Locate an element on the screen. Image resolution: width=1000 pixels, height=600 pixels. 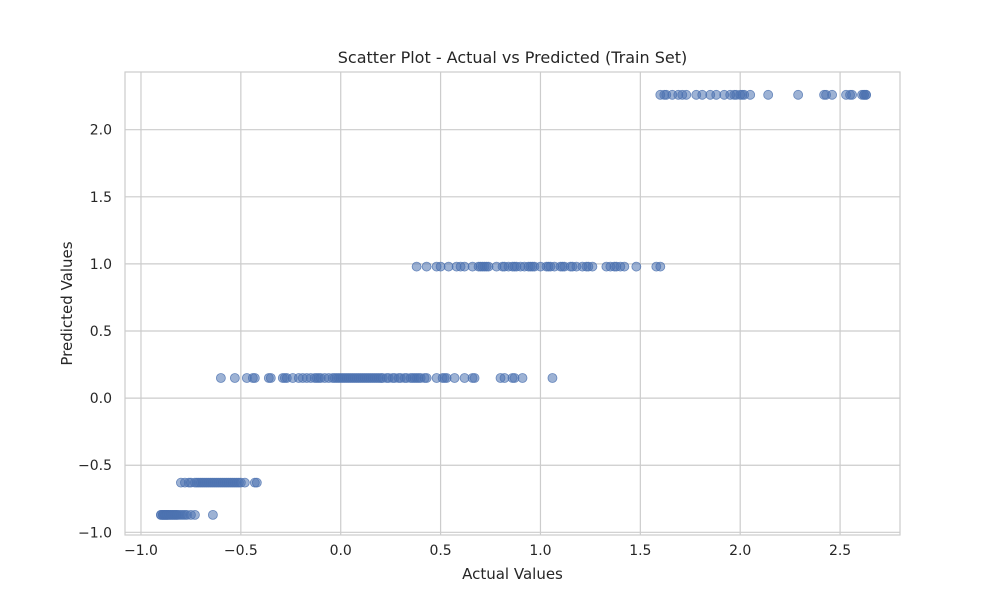
x-tick-label: 2.5 is located at coordinates (840, 551).